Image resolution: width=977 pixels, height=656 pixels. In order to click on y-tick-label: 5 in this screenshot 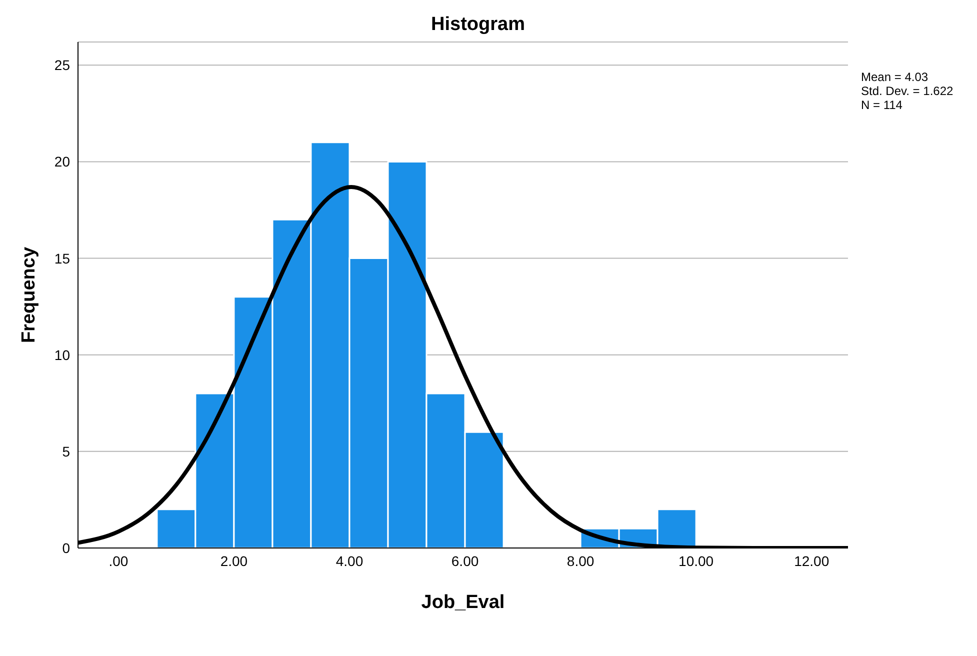, I will do `click(66, 451)`.